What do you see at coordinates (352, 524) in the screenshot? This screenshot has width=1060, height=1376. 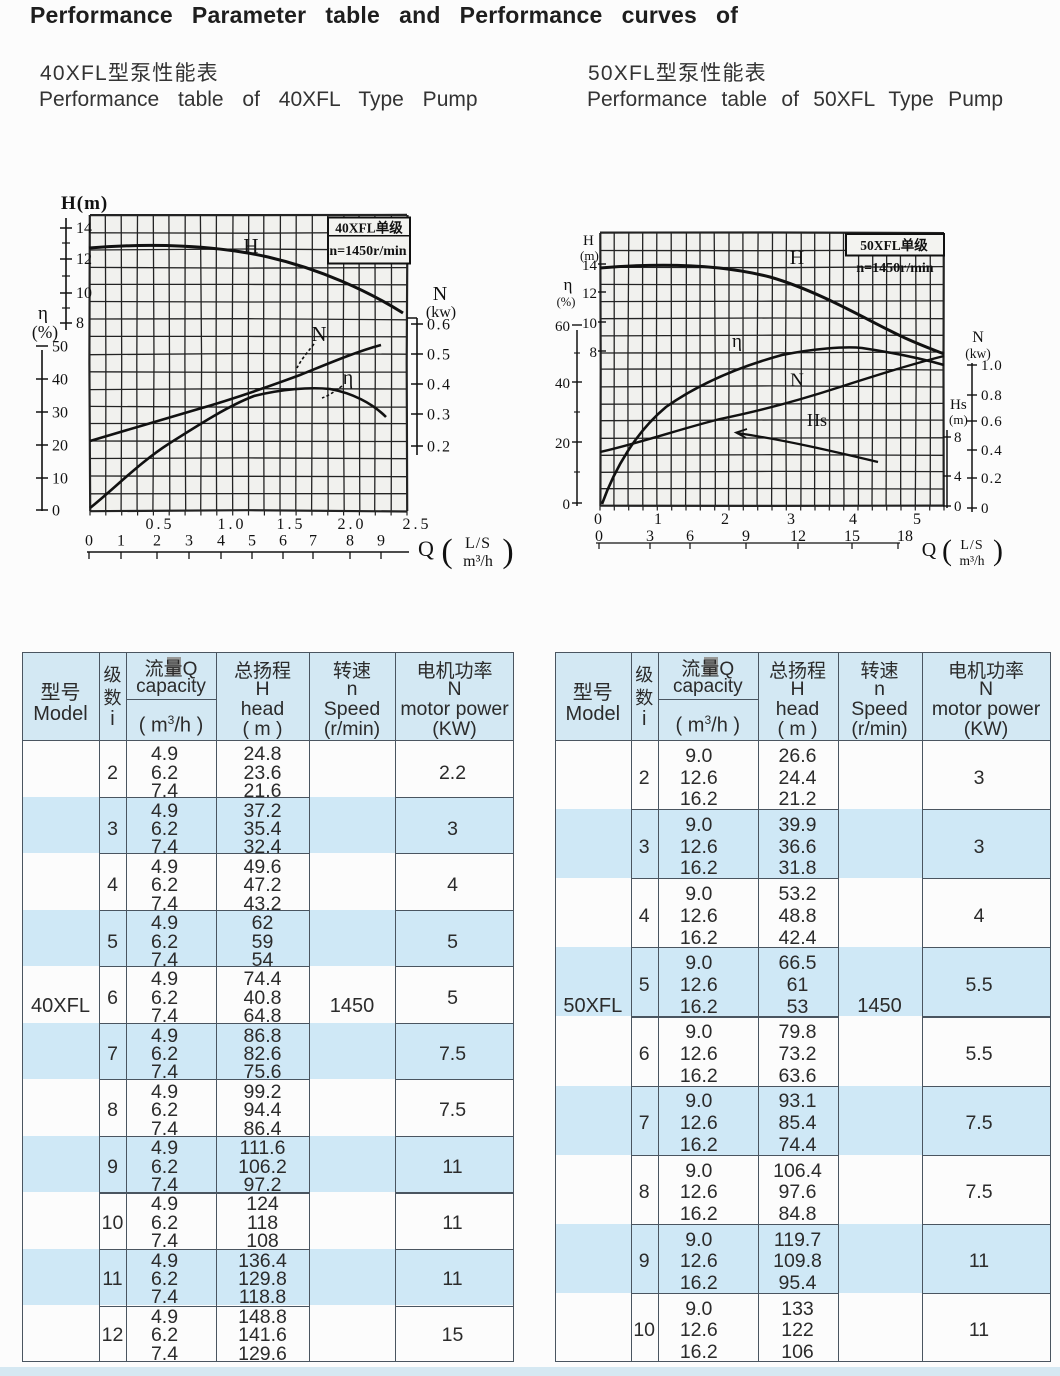 I see `svg-text: 2.0` at bounding box center [352, 524].